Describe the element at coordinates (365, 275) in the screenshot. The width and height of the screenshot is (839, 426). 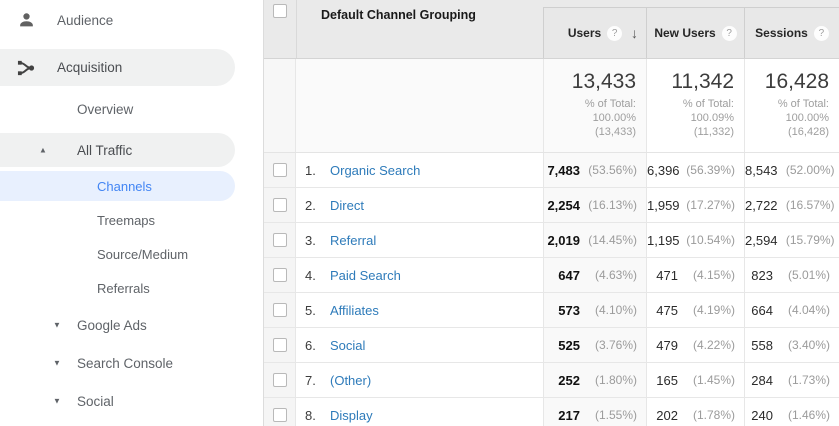
I see `channel-link: Paid Search` at that location.